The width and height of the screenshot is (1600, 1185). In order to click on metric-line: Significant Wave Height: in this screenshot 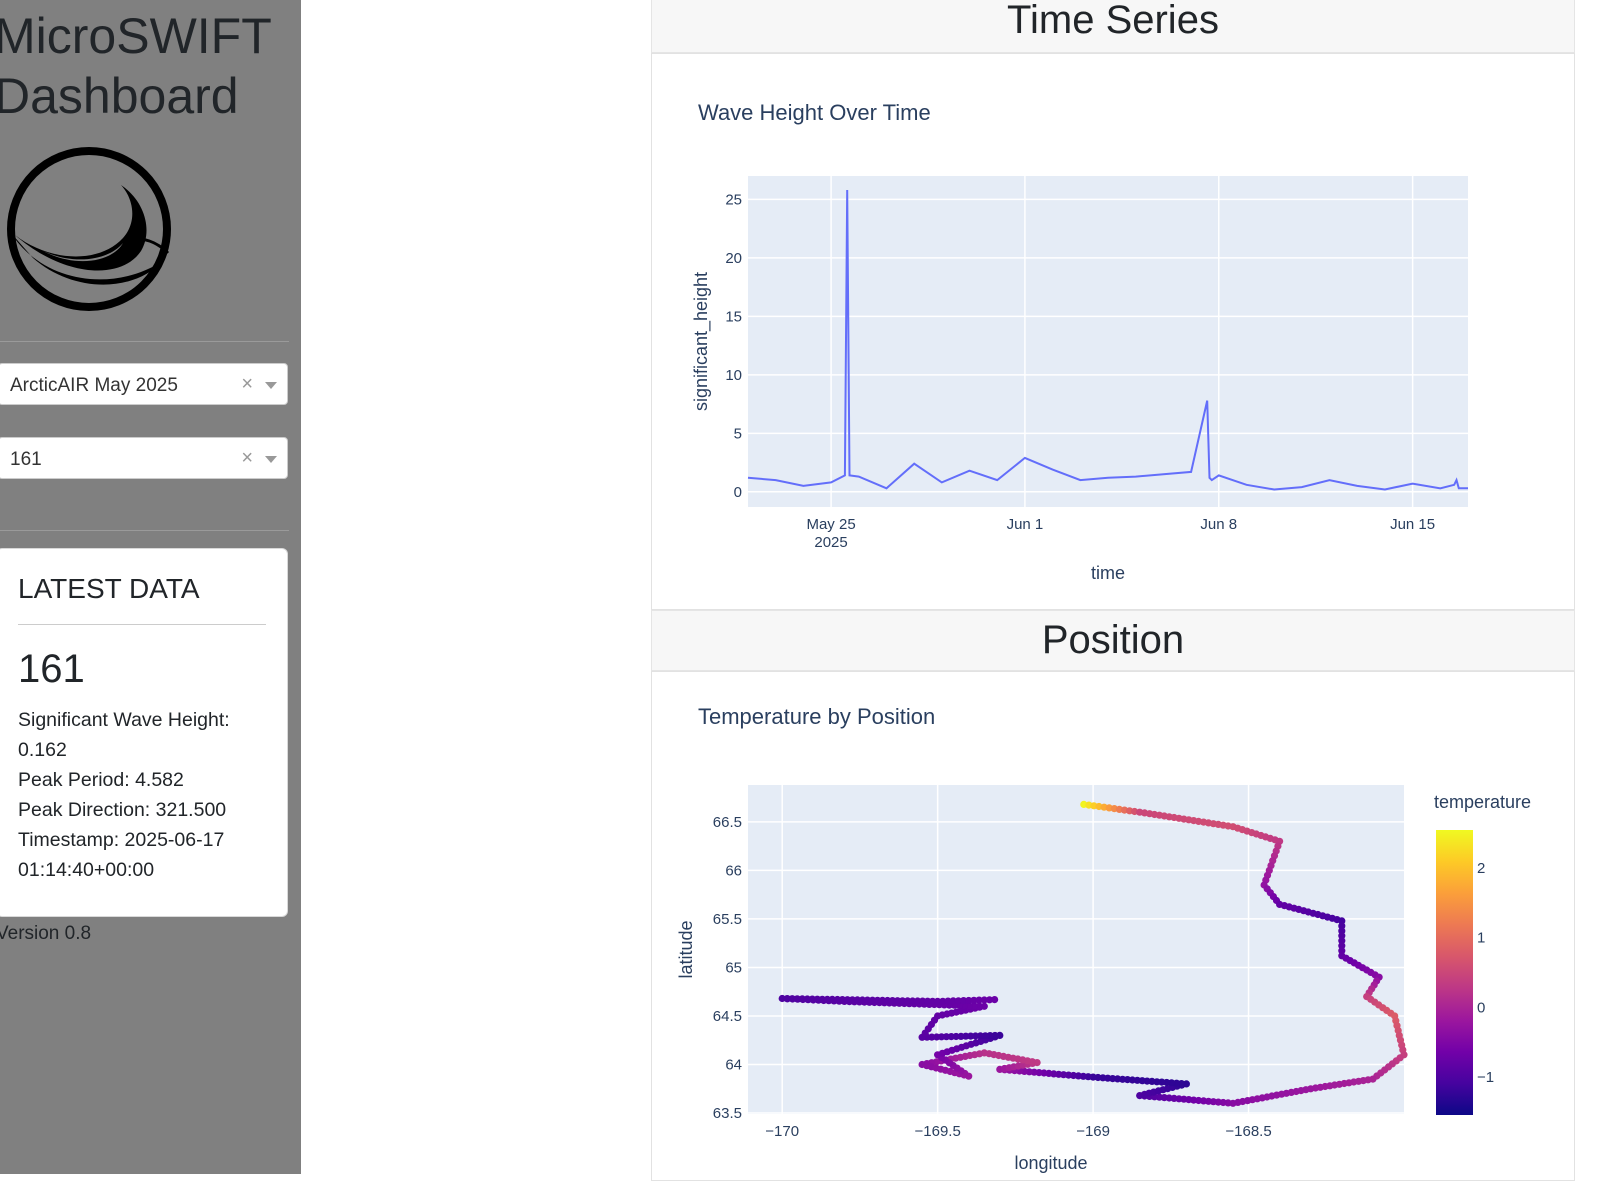, I will do `click(124, 720)`.